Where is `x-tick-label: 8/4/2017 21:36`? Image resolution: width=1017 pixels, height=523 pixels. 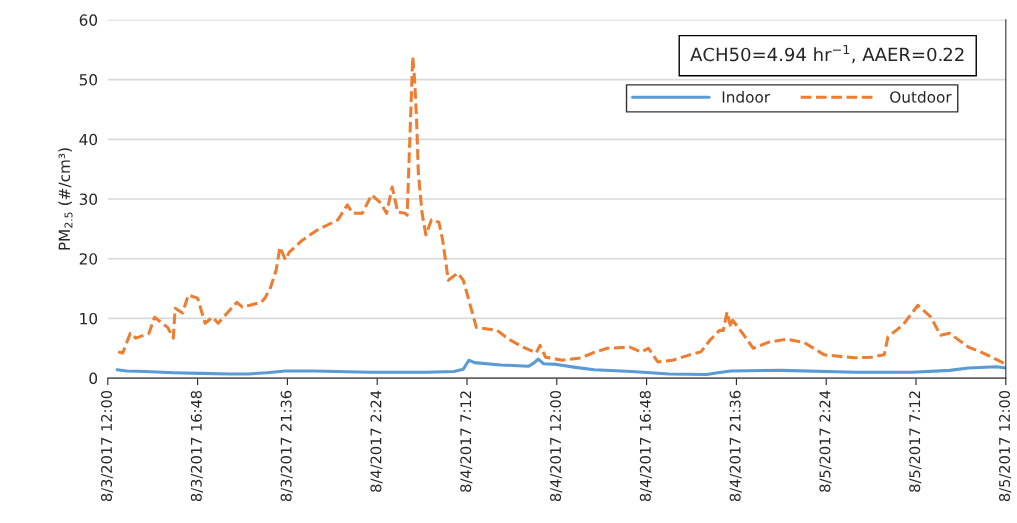 x-tick-label: 8/4/2017 21:36 is located at coordinates (735, 446).